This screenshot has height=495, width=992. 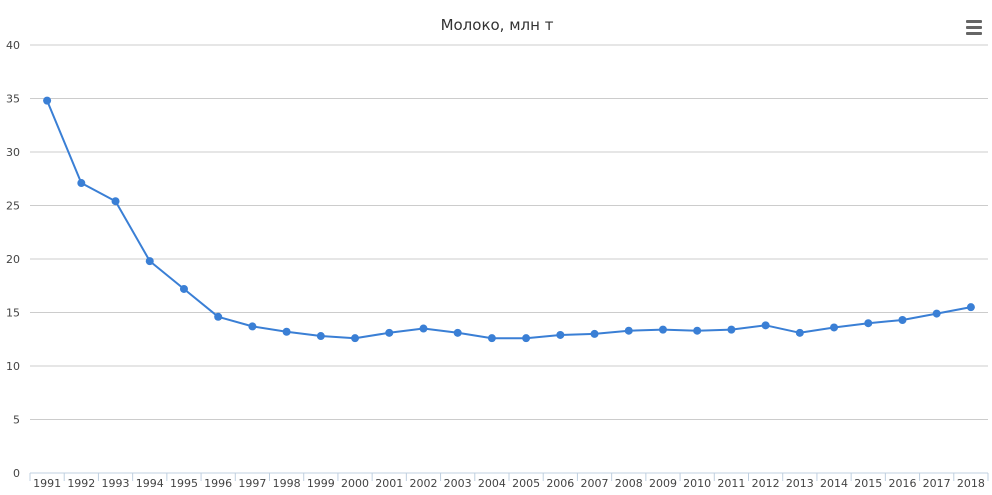 I want to click on x-tick-label: 2012, so click(x=766, y=483).